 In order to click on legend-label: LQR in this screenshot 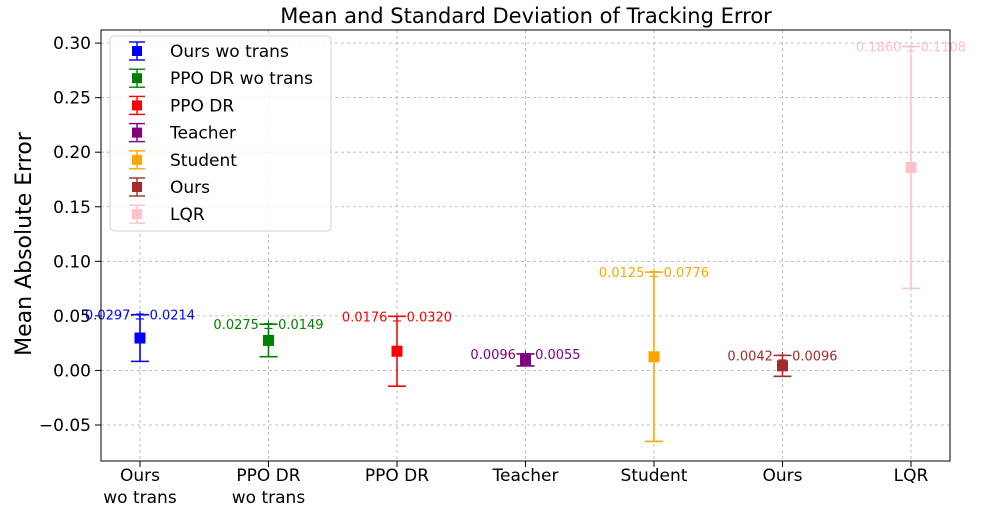, I will do `click(187, 215)`.